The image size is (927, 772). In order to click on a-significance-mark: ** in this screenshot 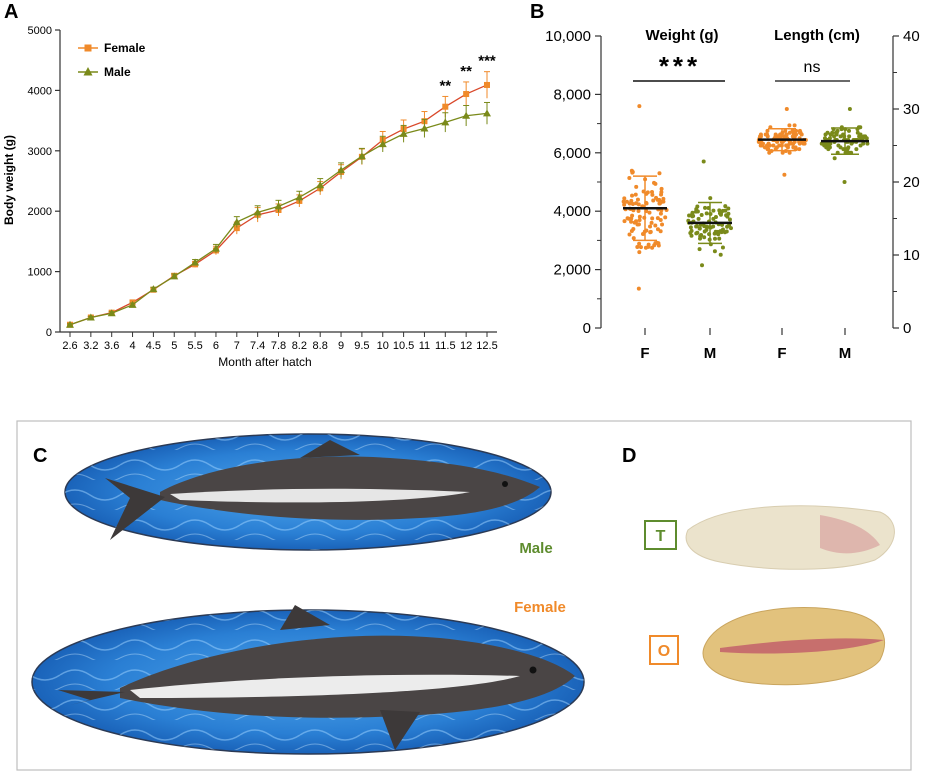, I will do `click(445, 85)`.